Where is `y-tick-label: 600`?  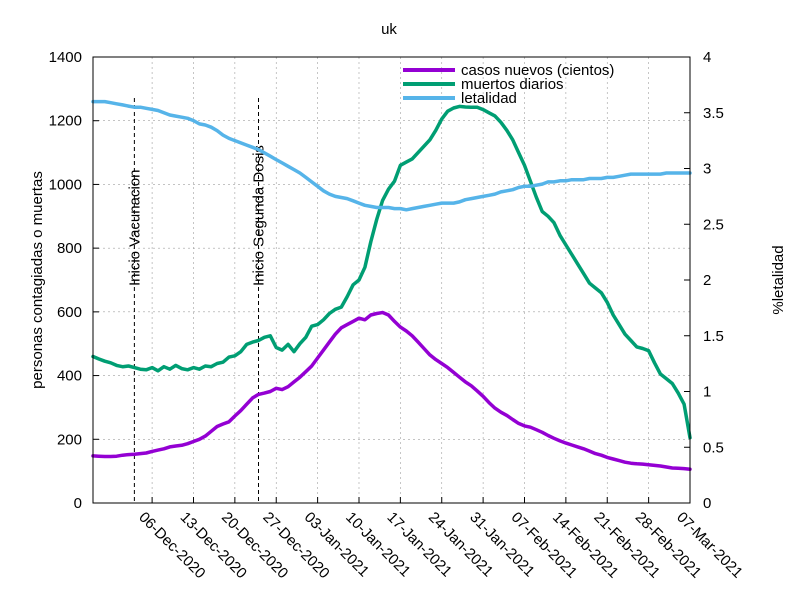
y-tick-label: 600 is located at coordinates (69, 312).